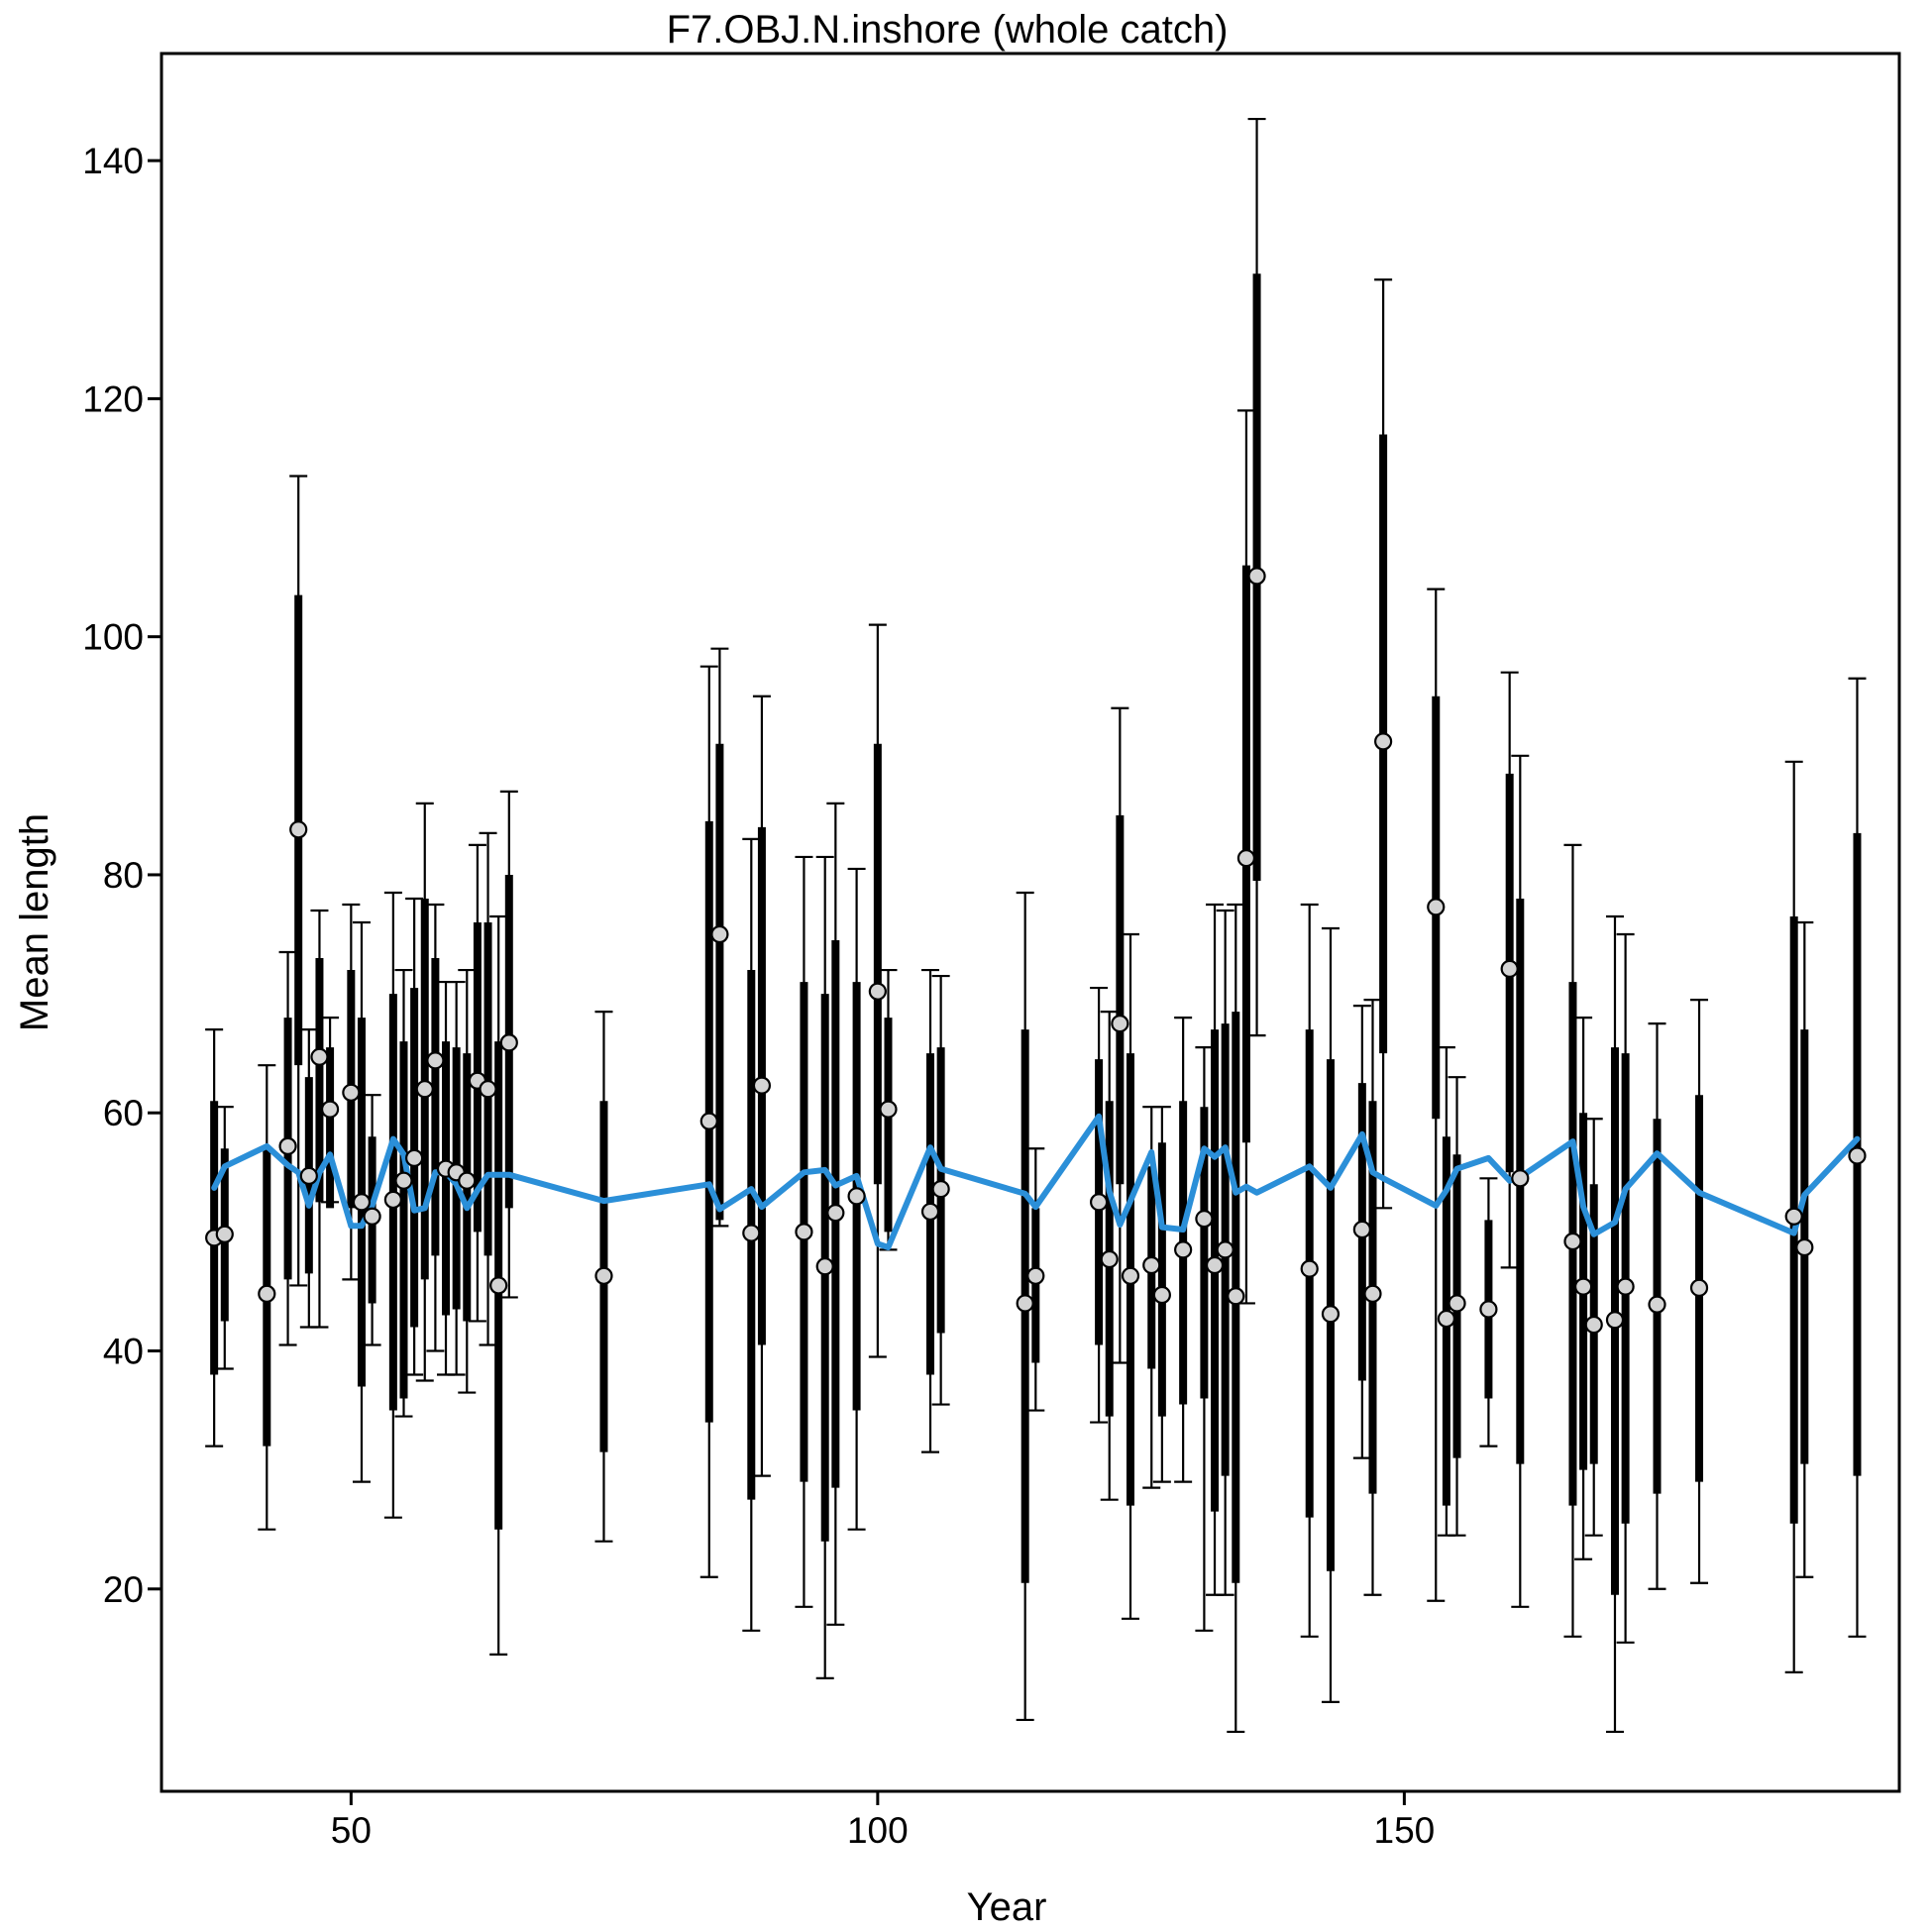 The height and width of the screenshot is (1932, 1932). I want to click on chart-title: F7.OBJ.N.inshore (whole catch), so click(948, 30).